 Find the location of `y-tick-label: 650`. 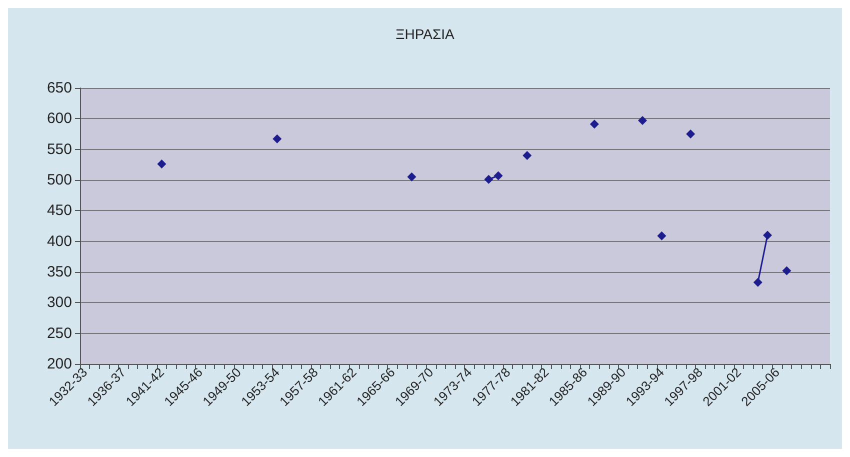

y-tick-label: 650 is located at coordinates (59, 88).